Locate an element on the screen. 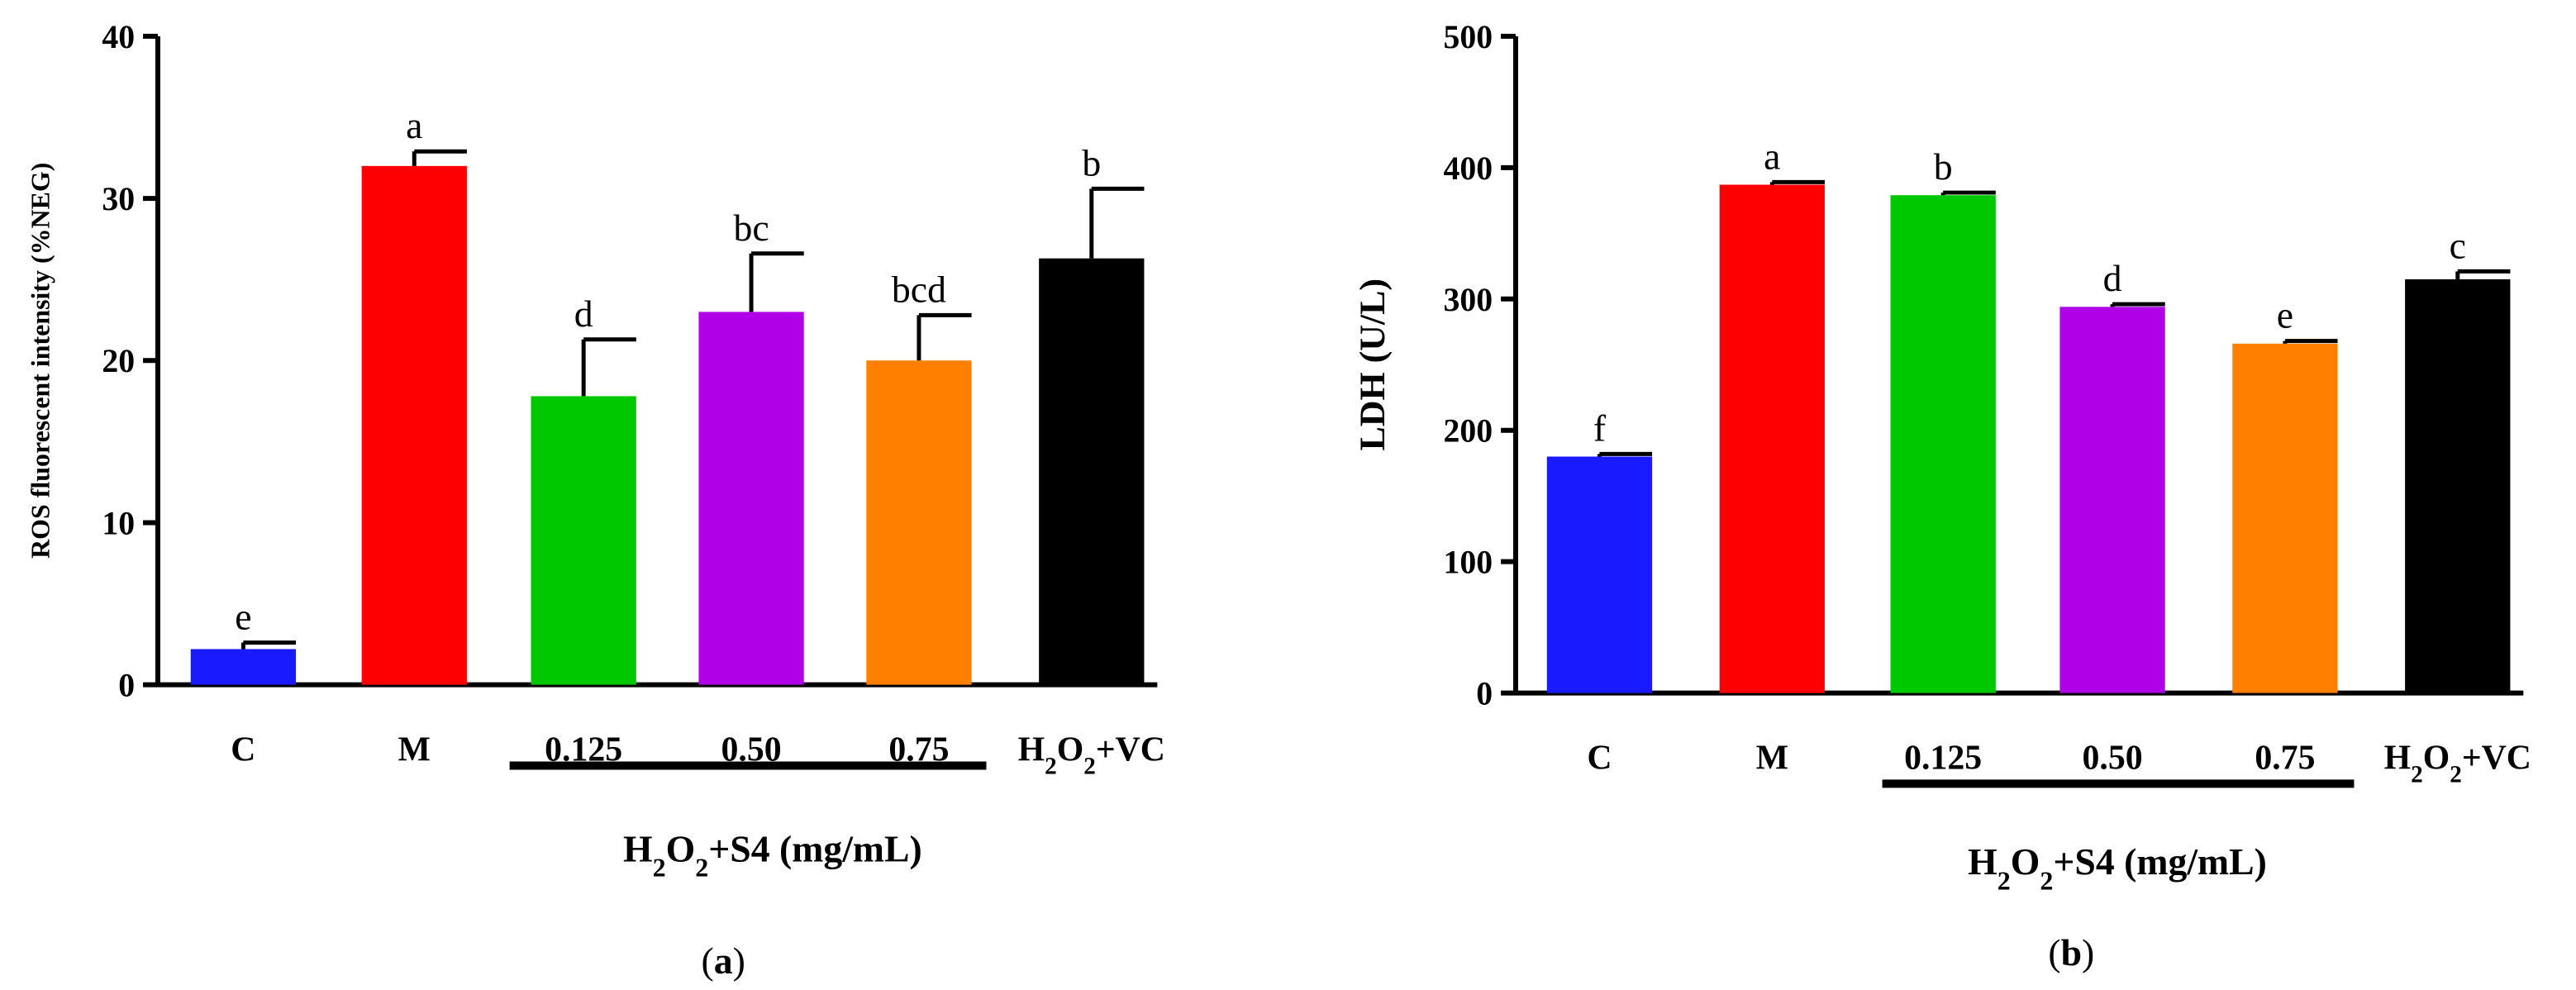 The width and height of the screenshot is (2576, 990). significance-letter: f is located at coordinates (1600, 428).